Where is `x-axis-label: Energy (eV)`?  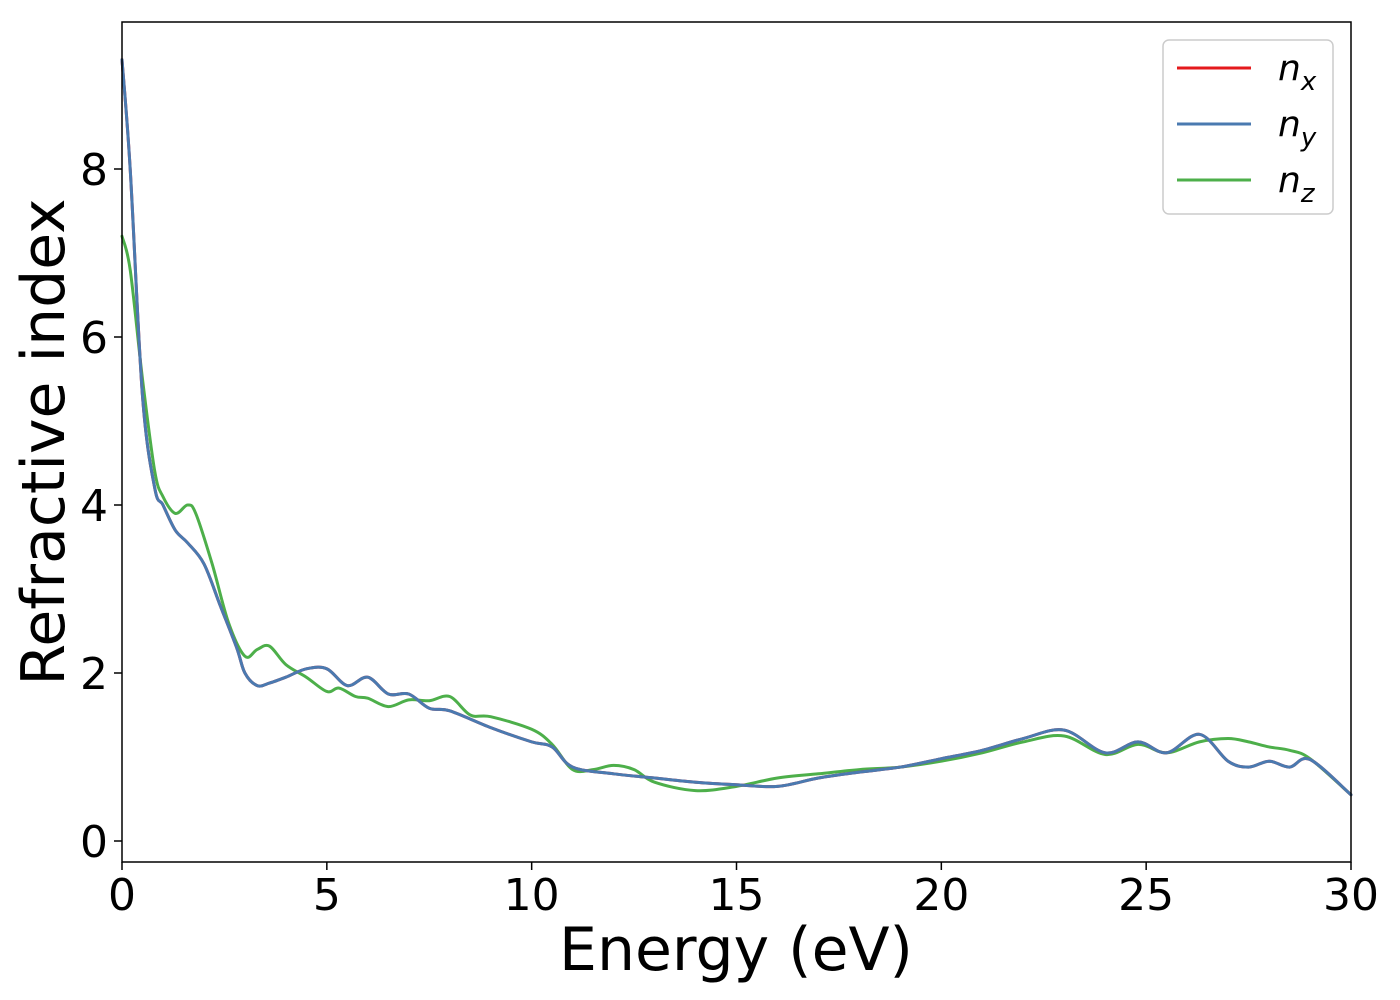 x-axis-label: Energy (eV) is located at coordinates (736, 950).